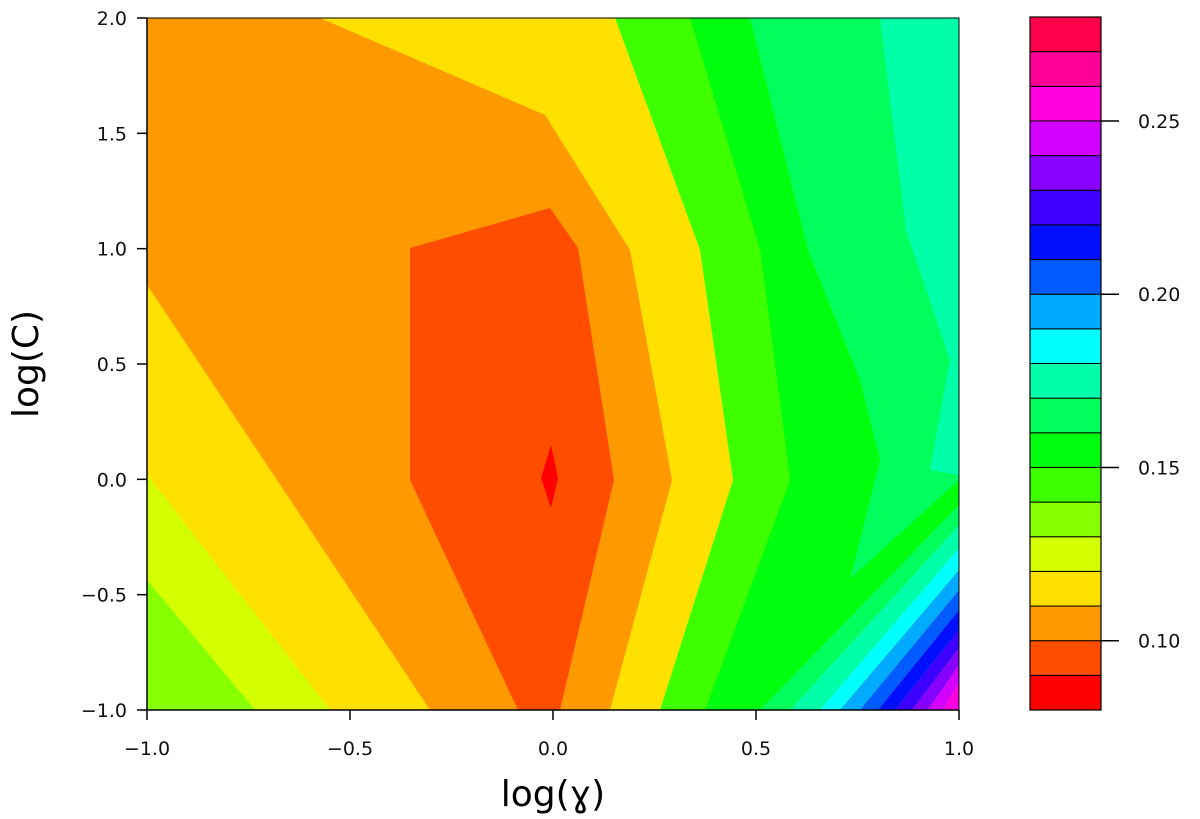 This screenshot has height=819, width=1200. I want to click on level-0.23-0.24-region, so click(935, 679).